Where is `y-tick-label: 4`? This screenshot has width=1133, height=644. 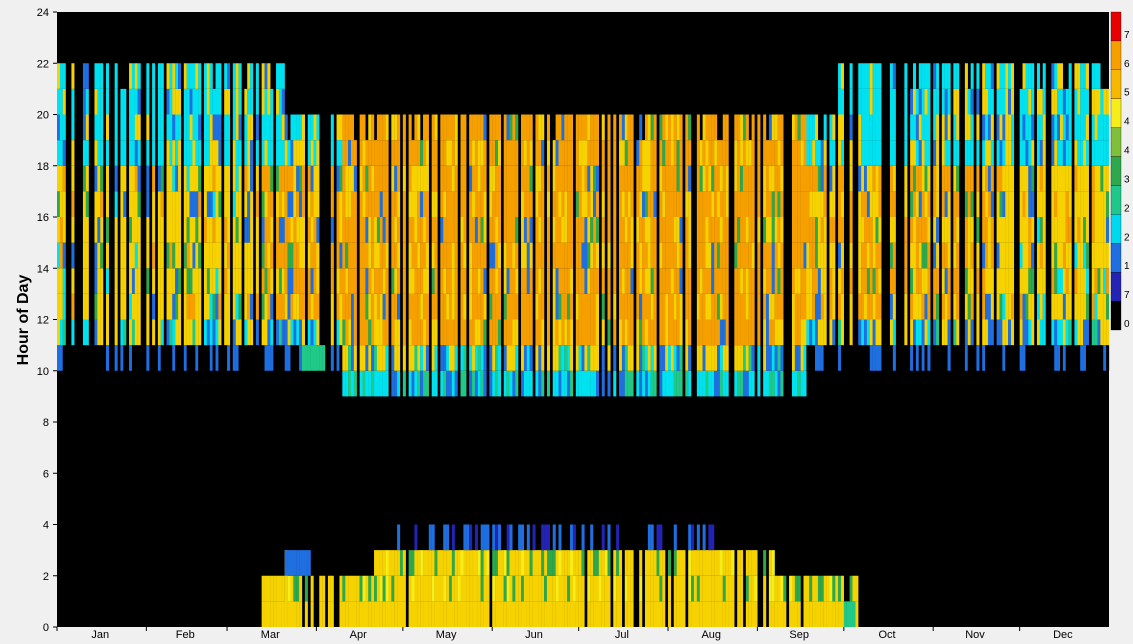
y-tick-label: 4 is located at coordinates (46, 526).